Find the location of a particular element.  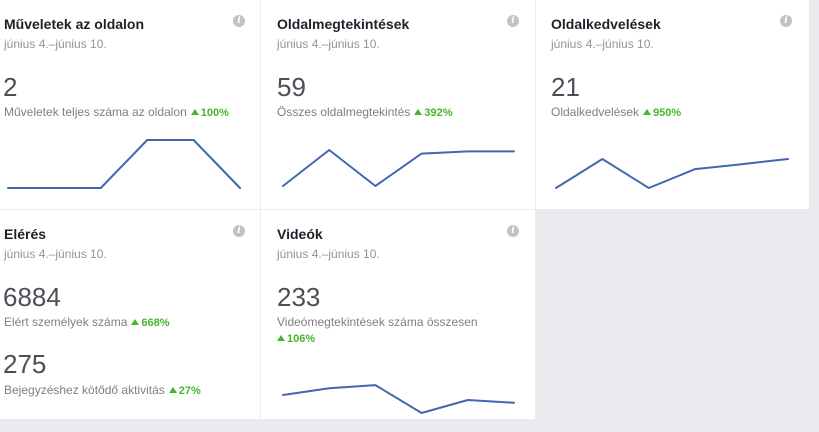

delta-badge: 392% is located at coordinates (433, 113).